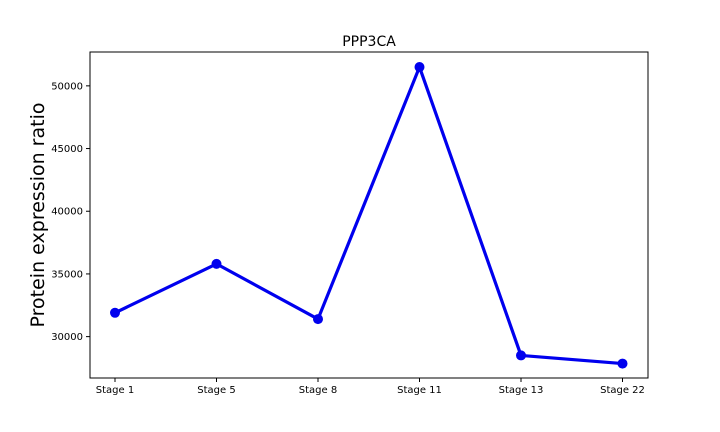 Image resolution: width=720 pixels, height=432 pixels. What do you see at coordinates (67, 274) in the screenshot?
I see `y-tick-label: 35000` at bounding box center [67, 274].